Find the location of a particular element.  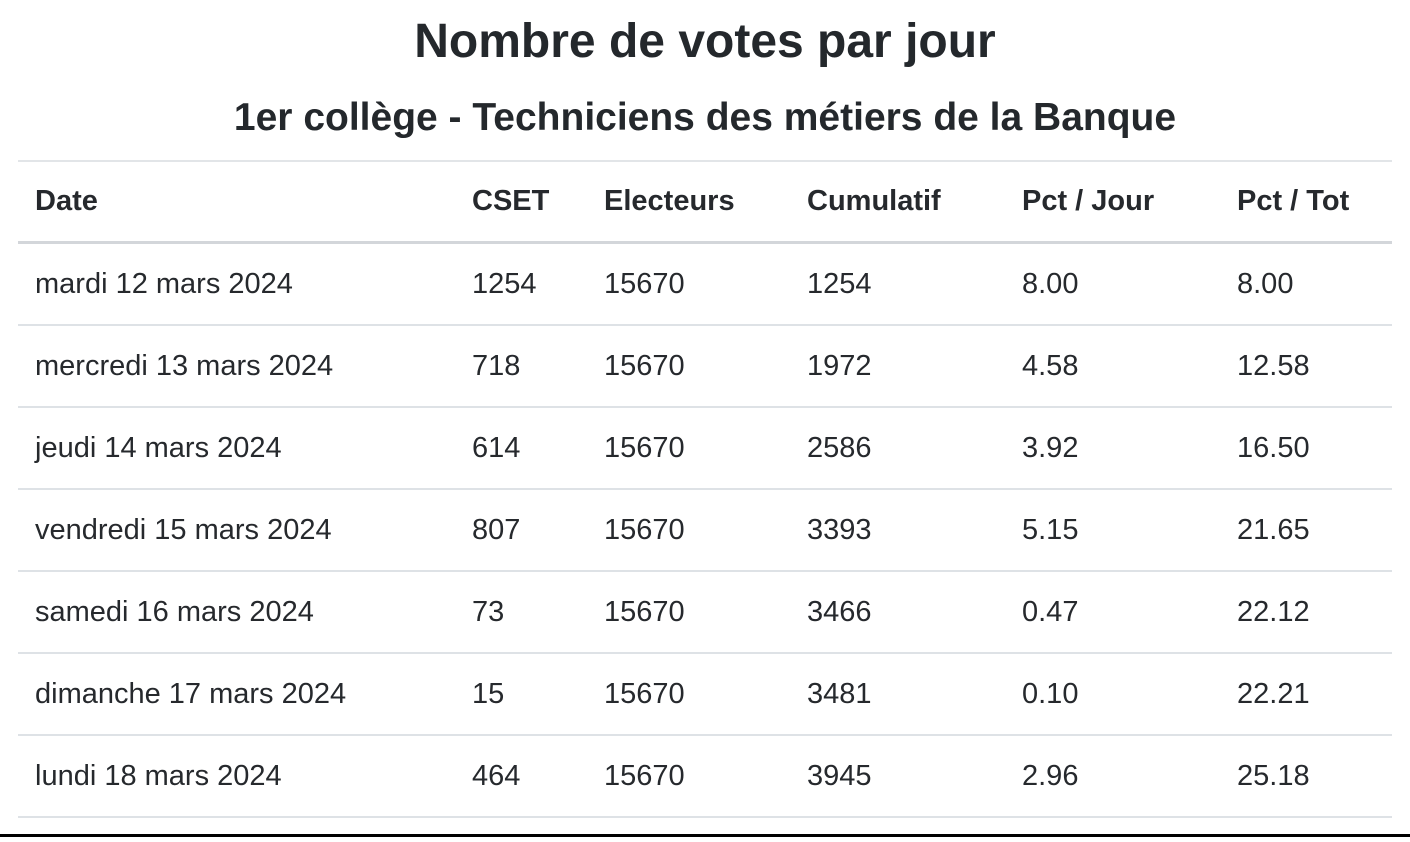

table-cell-cumulatif: 1254 is located at coordinates (897, 284).